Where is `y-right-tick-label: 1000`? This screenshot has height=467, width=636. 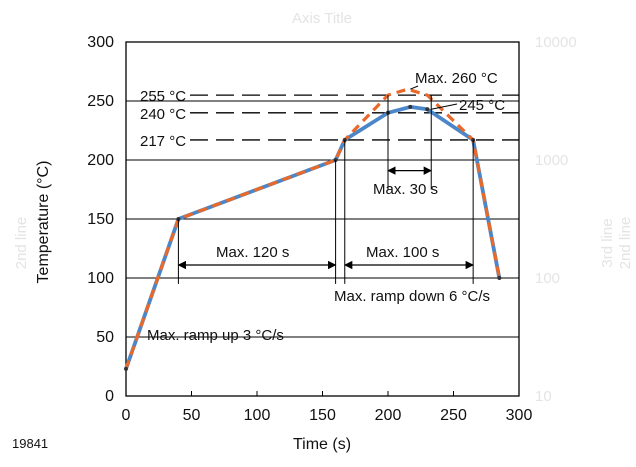 y-right-tick-label: 1000 is located at coordinates (551, 160).